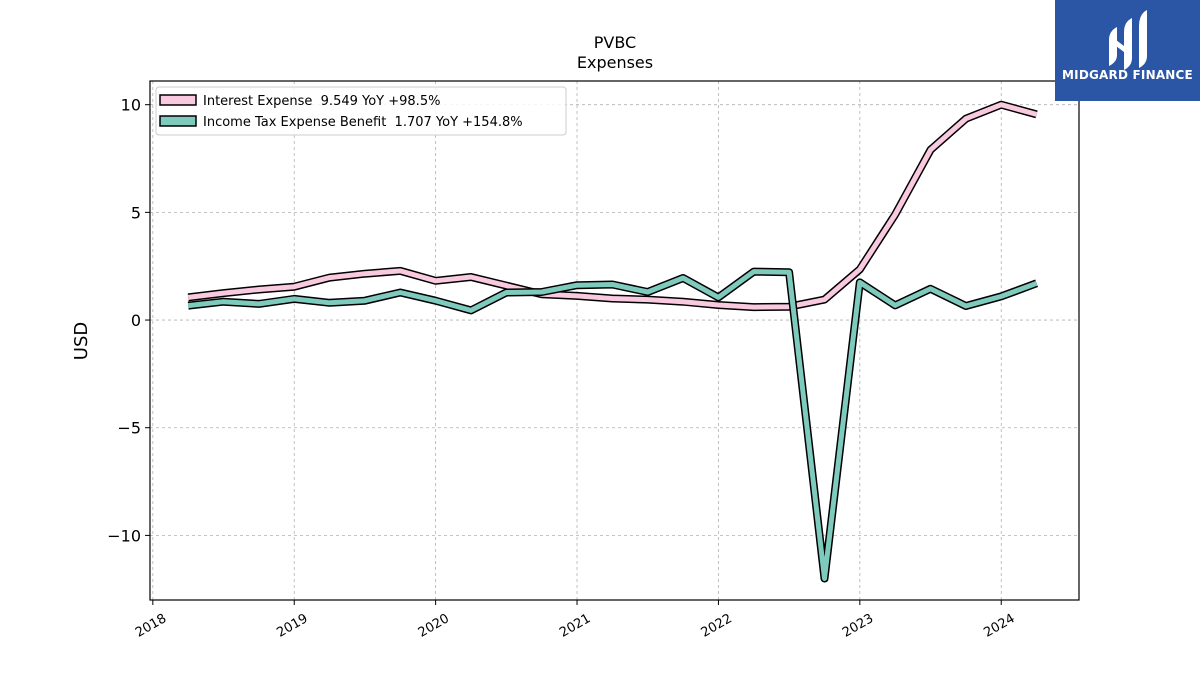 Image resolution: width=1200 pixels, height=675 pixels. What do you see at coordinates (717, 626) in the screenshot?
I see `x-tick-label: 2022` at bounding box center [717, 626].